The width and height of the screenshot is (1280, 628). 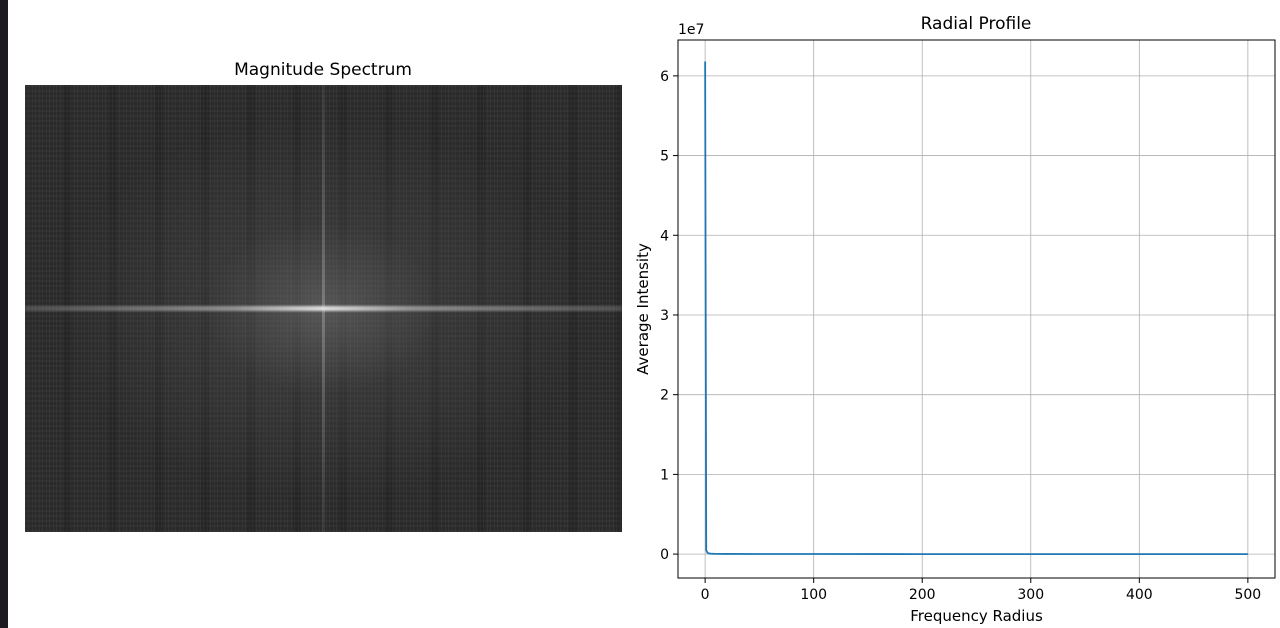 What do you see at coordinates (922, 595) in the screenshot?
I see `x-tick-label-2: 200` at bounding box center [922, 595].